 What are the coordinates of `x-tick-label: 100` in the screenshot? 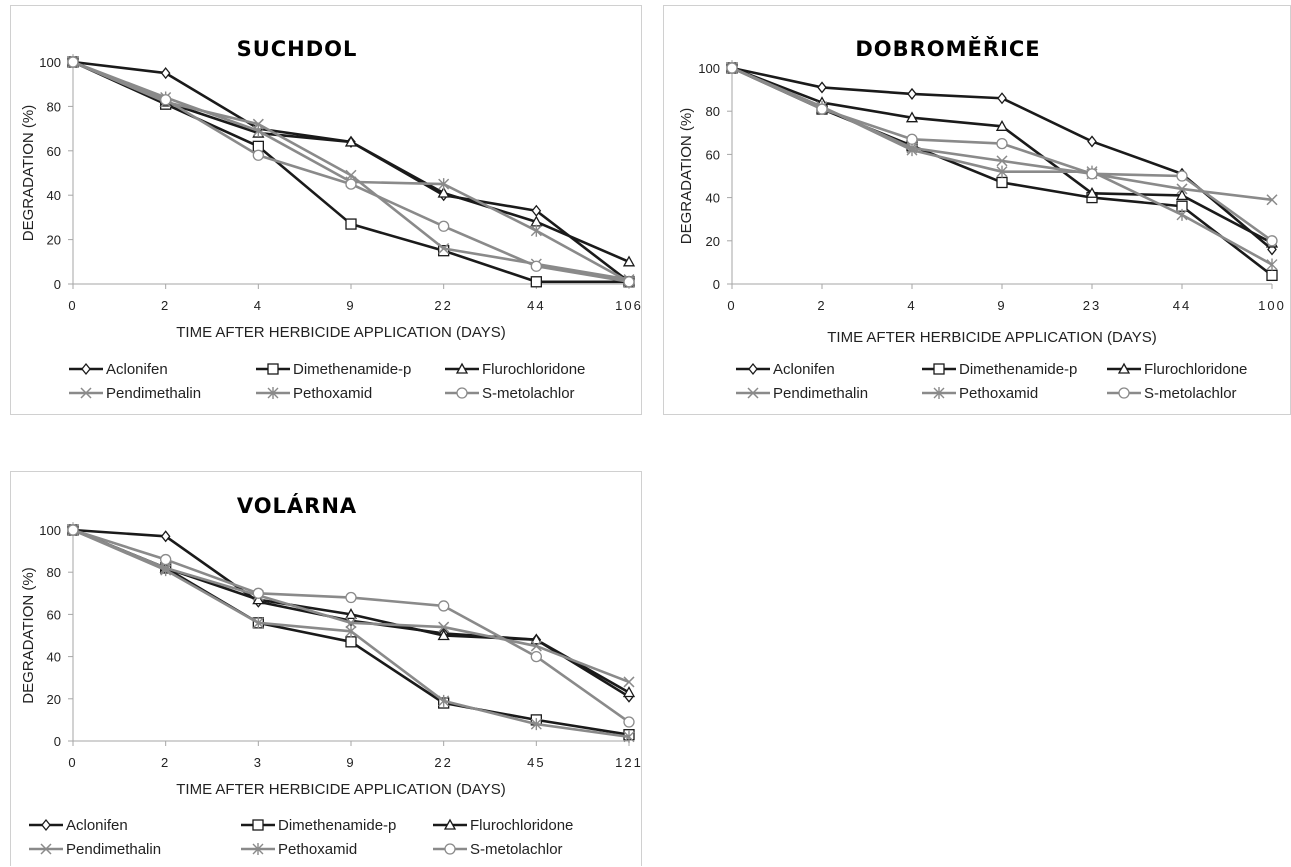 It's located at (1272, 305).